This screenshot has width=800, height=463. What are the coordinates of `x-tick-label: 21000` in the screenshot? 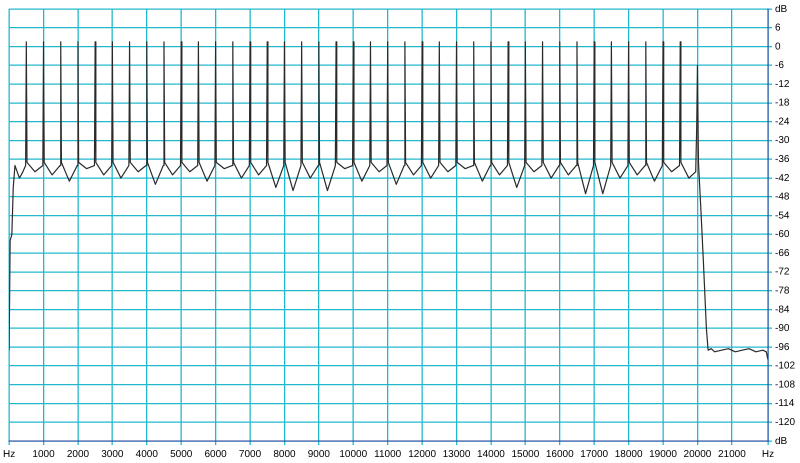 It's located at (732, 454).